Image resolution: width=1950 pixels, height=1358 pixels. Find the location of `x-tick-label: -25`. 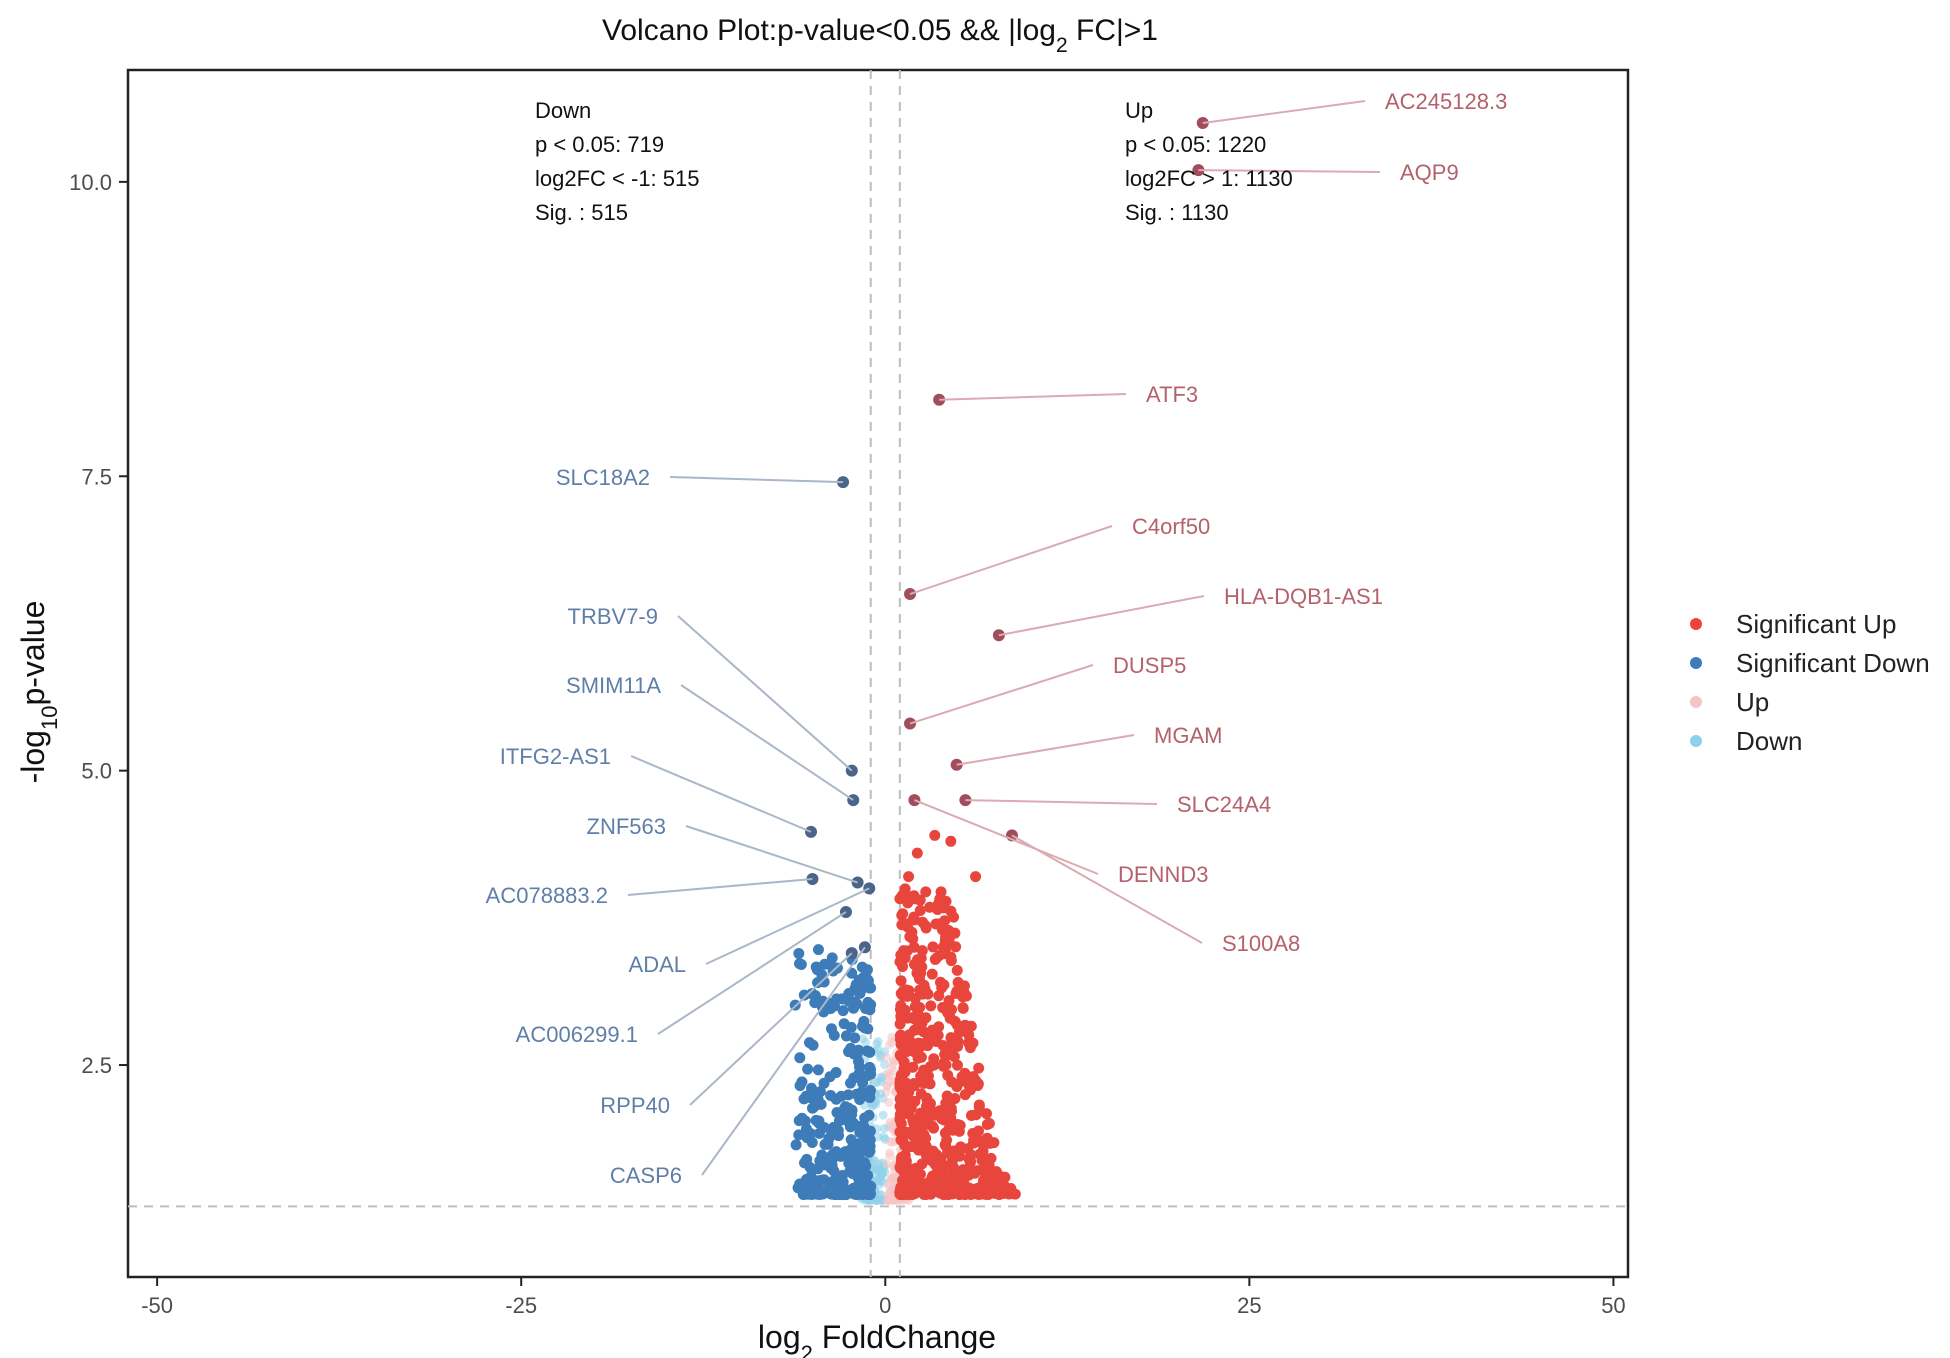

x-tick-label: -25 is located at coordinates (521, 1305).